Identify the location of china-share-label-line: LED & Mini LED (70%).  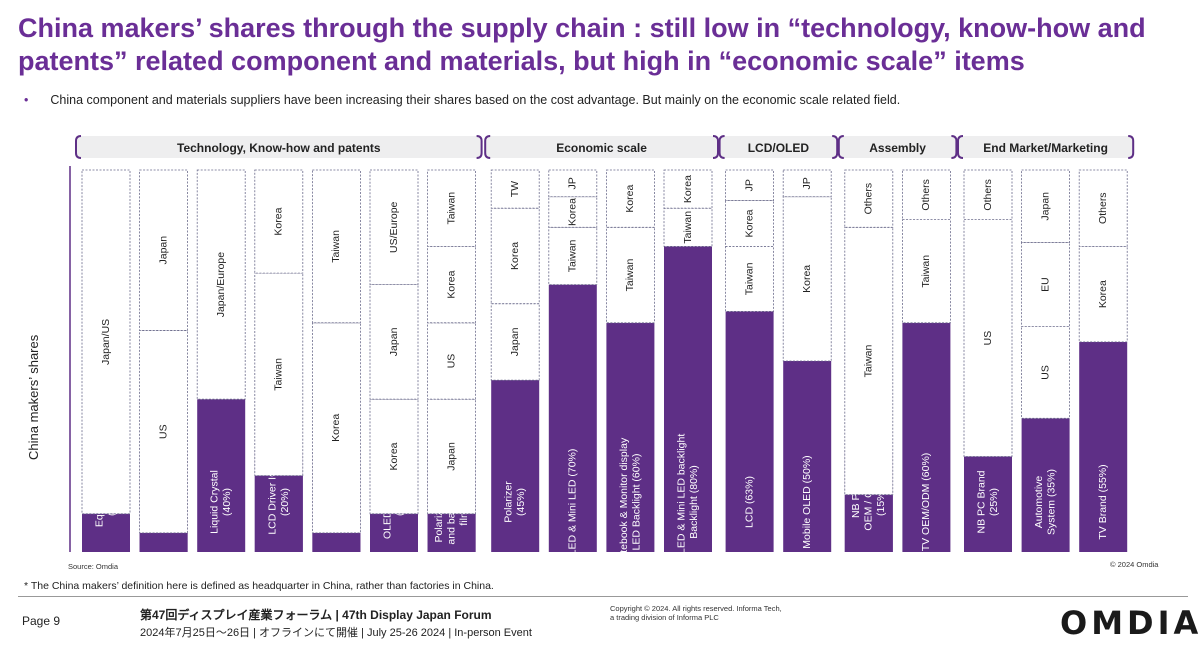
(573, 502).